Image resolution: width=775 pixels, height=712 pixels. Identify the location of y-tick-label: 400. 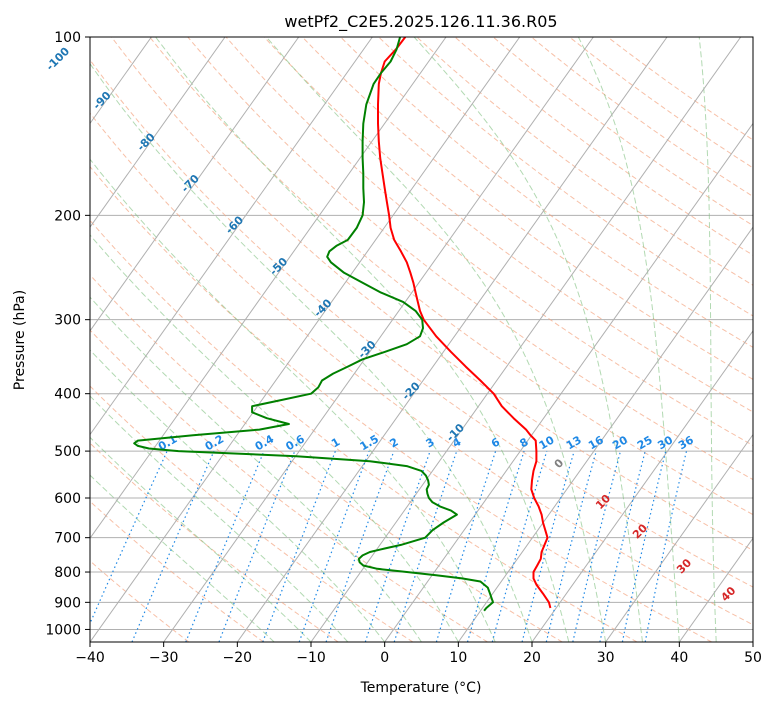
(67, 395).